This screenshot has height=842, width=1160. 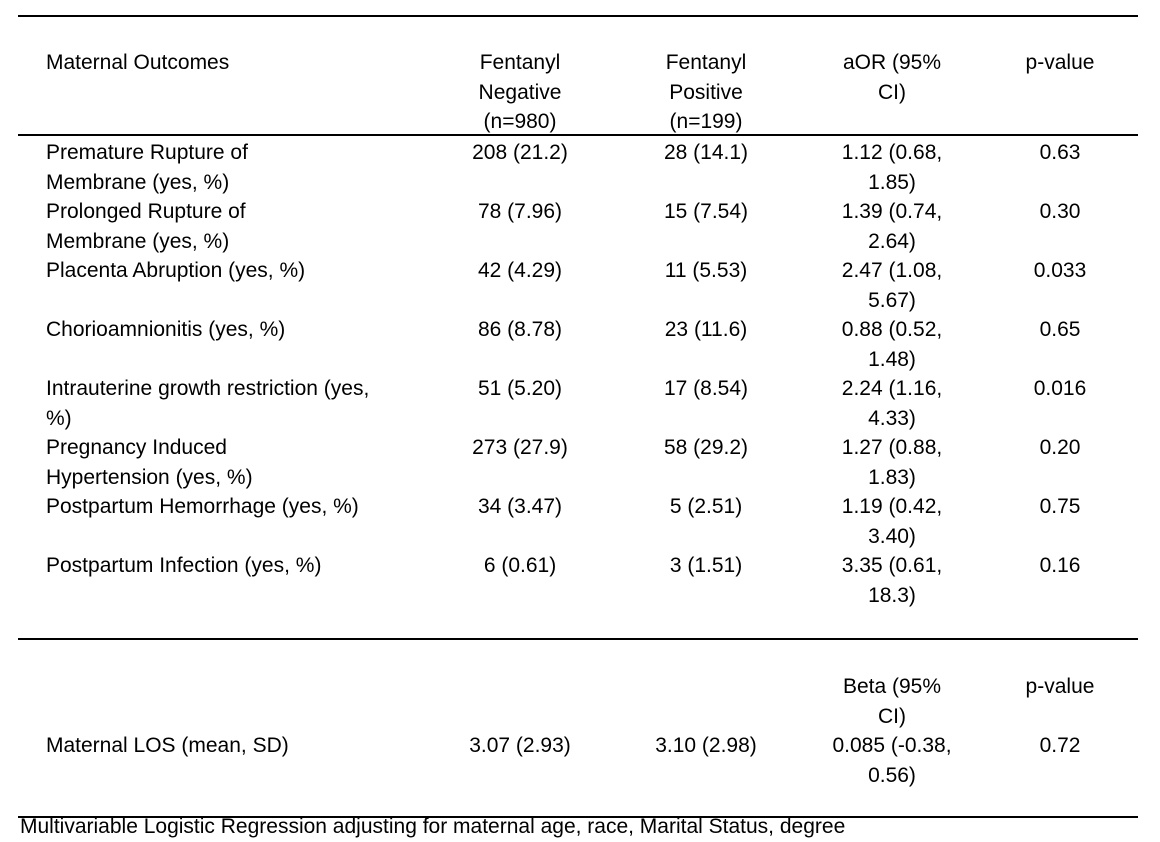 What do you see at coordinates (578, 817) in the screenshot?
I see `bottom-rule` at bounding box center [578, 817].